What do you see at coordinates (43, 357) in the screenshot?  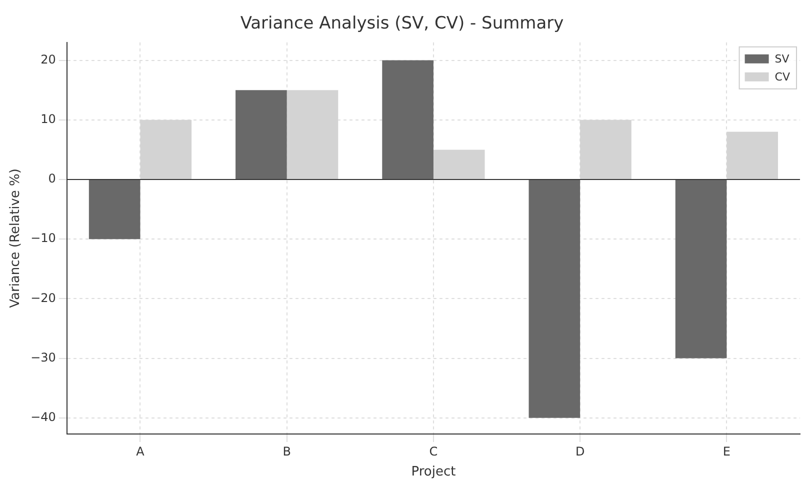 I see `y-tick-label: −30` at bounding box center [43, 357].